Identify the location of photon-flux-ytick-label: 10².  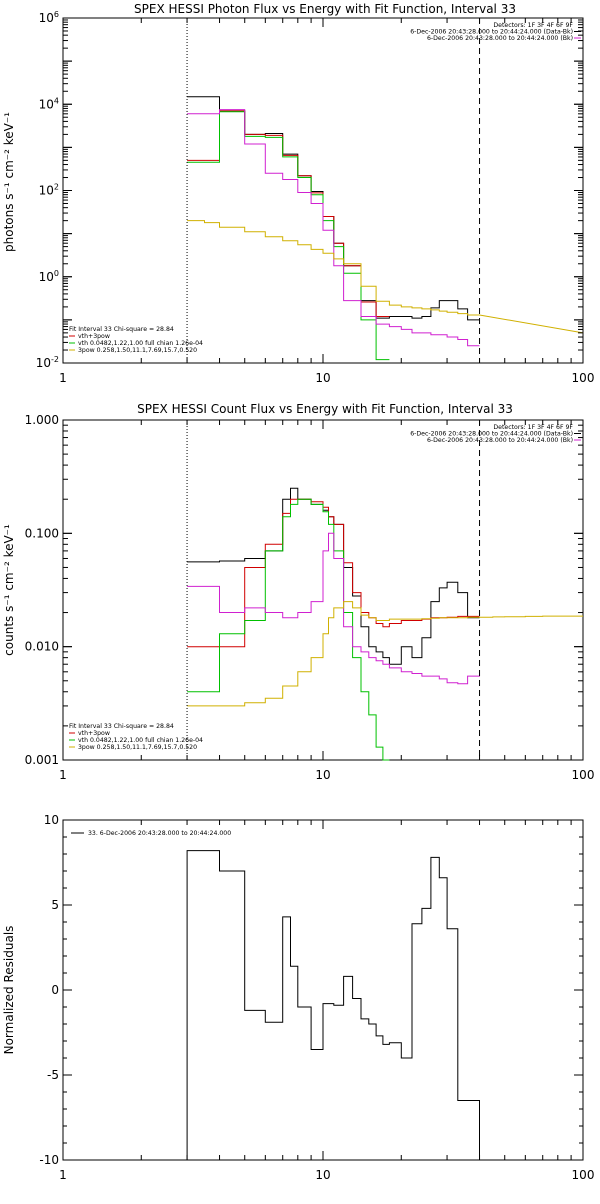
(49, 190).